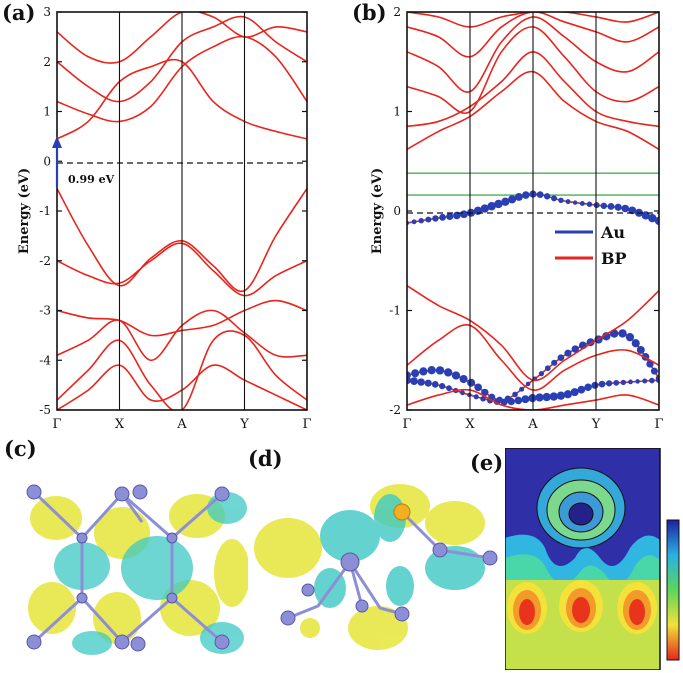 Image resolution: width=683 pixels, height=673 pixels. I want to click on y-tick-label: 1, so click(397, 112).